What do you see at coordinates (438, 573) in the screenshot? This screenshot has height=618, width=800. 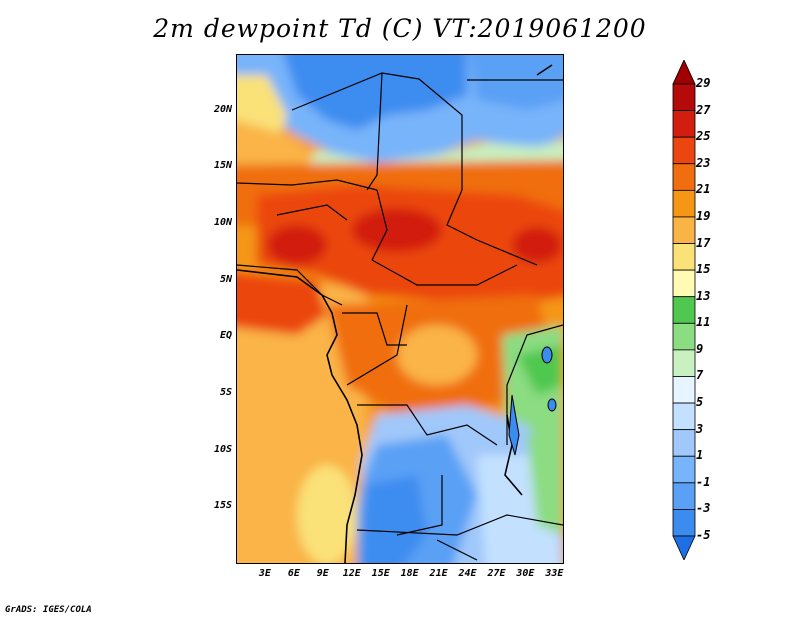 I see `lon-tick-label: 21E` at bounding box center [438, 573].